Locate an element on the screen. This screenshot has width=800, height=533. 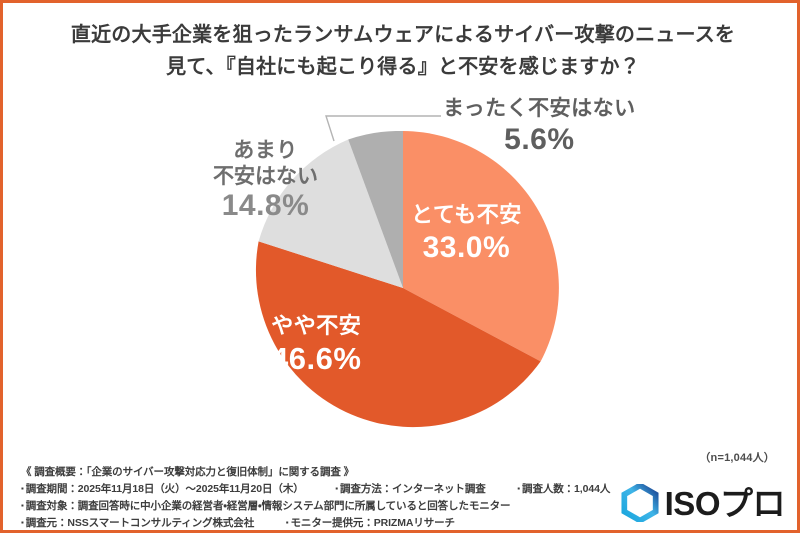
slice-label-some: やや不安 46.6% is located at coordinates (316, 344).